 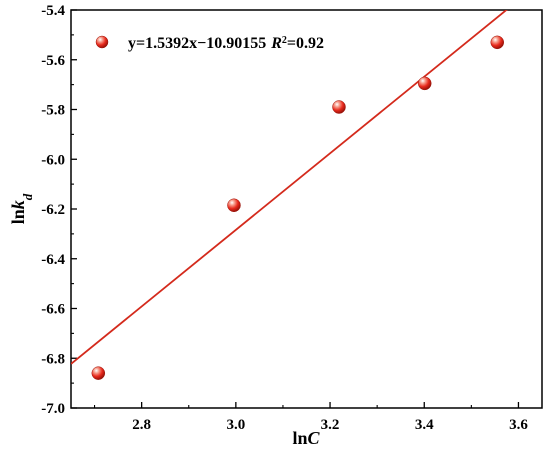 I want to click on x-axis-ticks: 2.8 3.0 3.2 3.4 3.6, so click(x=311, y=417).